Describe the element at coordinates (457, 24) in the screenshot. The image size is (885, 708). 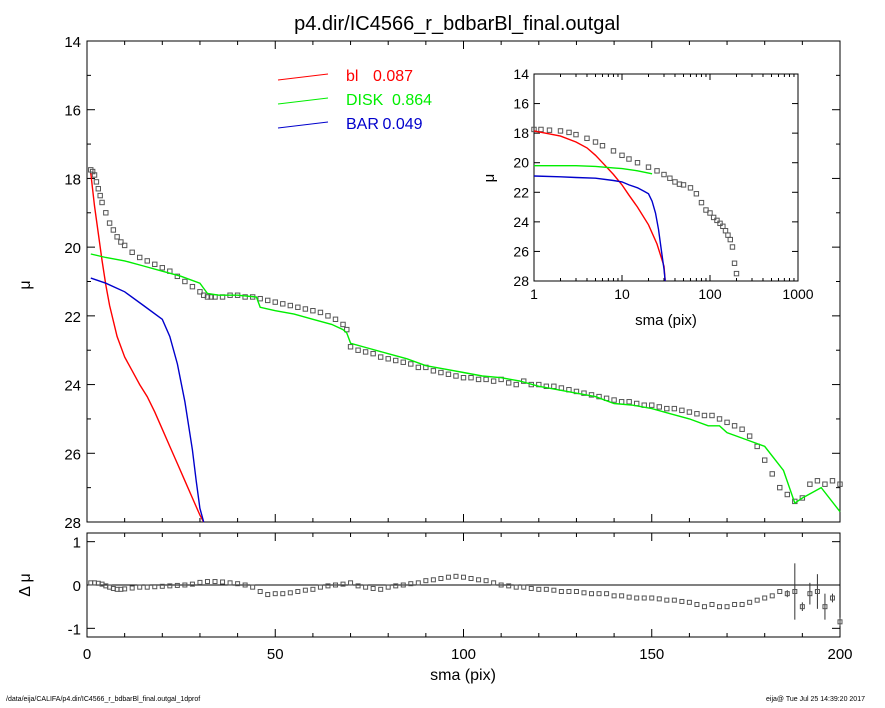
I see `chart-title: p4.dir/IC4566_r_bdbarBl_final.outgal` at that location.